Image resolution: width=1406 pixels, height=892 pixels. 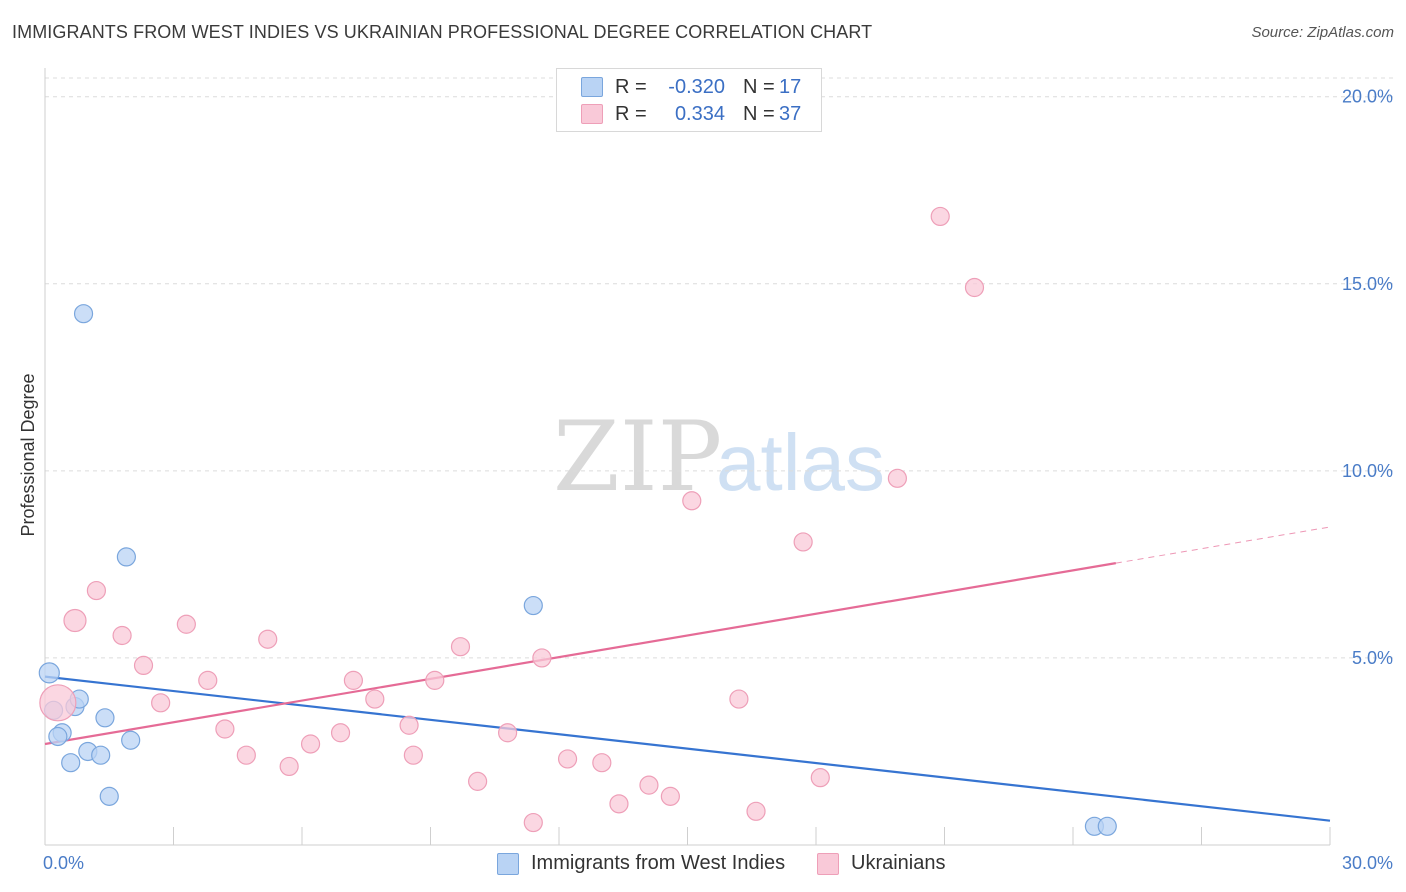 What do you see at coordinates (790, 113) in the screenshot?
I see `legend-n-value: 37` at bounding box center [790, 113].